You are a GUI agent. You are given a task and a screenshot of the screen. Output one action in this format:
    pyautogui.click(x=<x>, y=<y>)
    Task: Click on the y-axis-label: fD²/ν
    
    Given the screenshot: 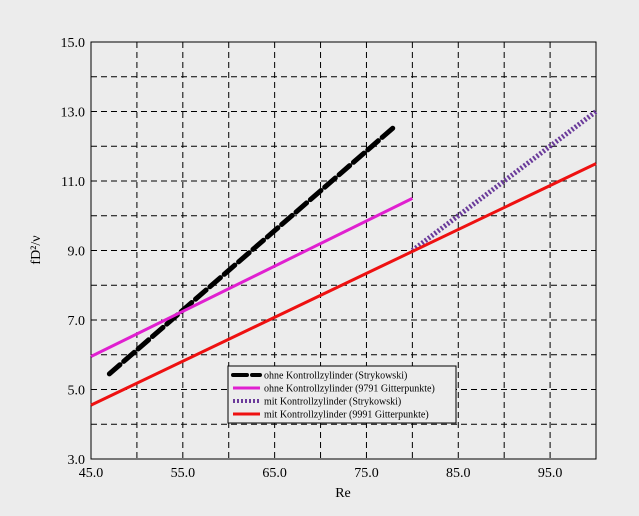 What is the action you would take?
    pyautogui.click(x=36, y=249)
    